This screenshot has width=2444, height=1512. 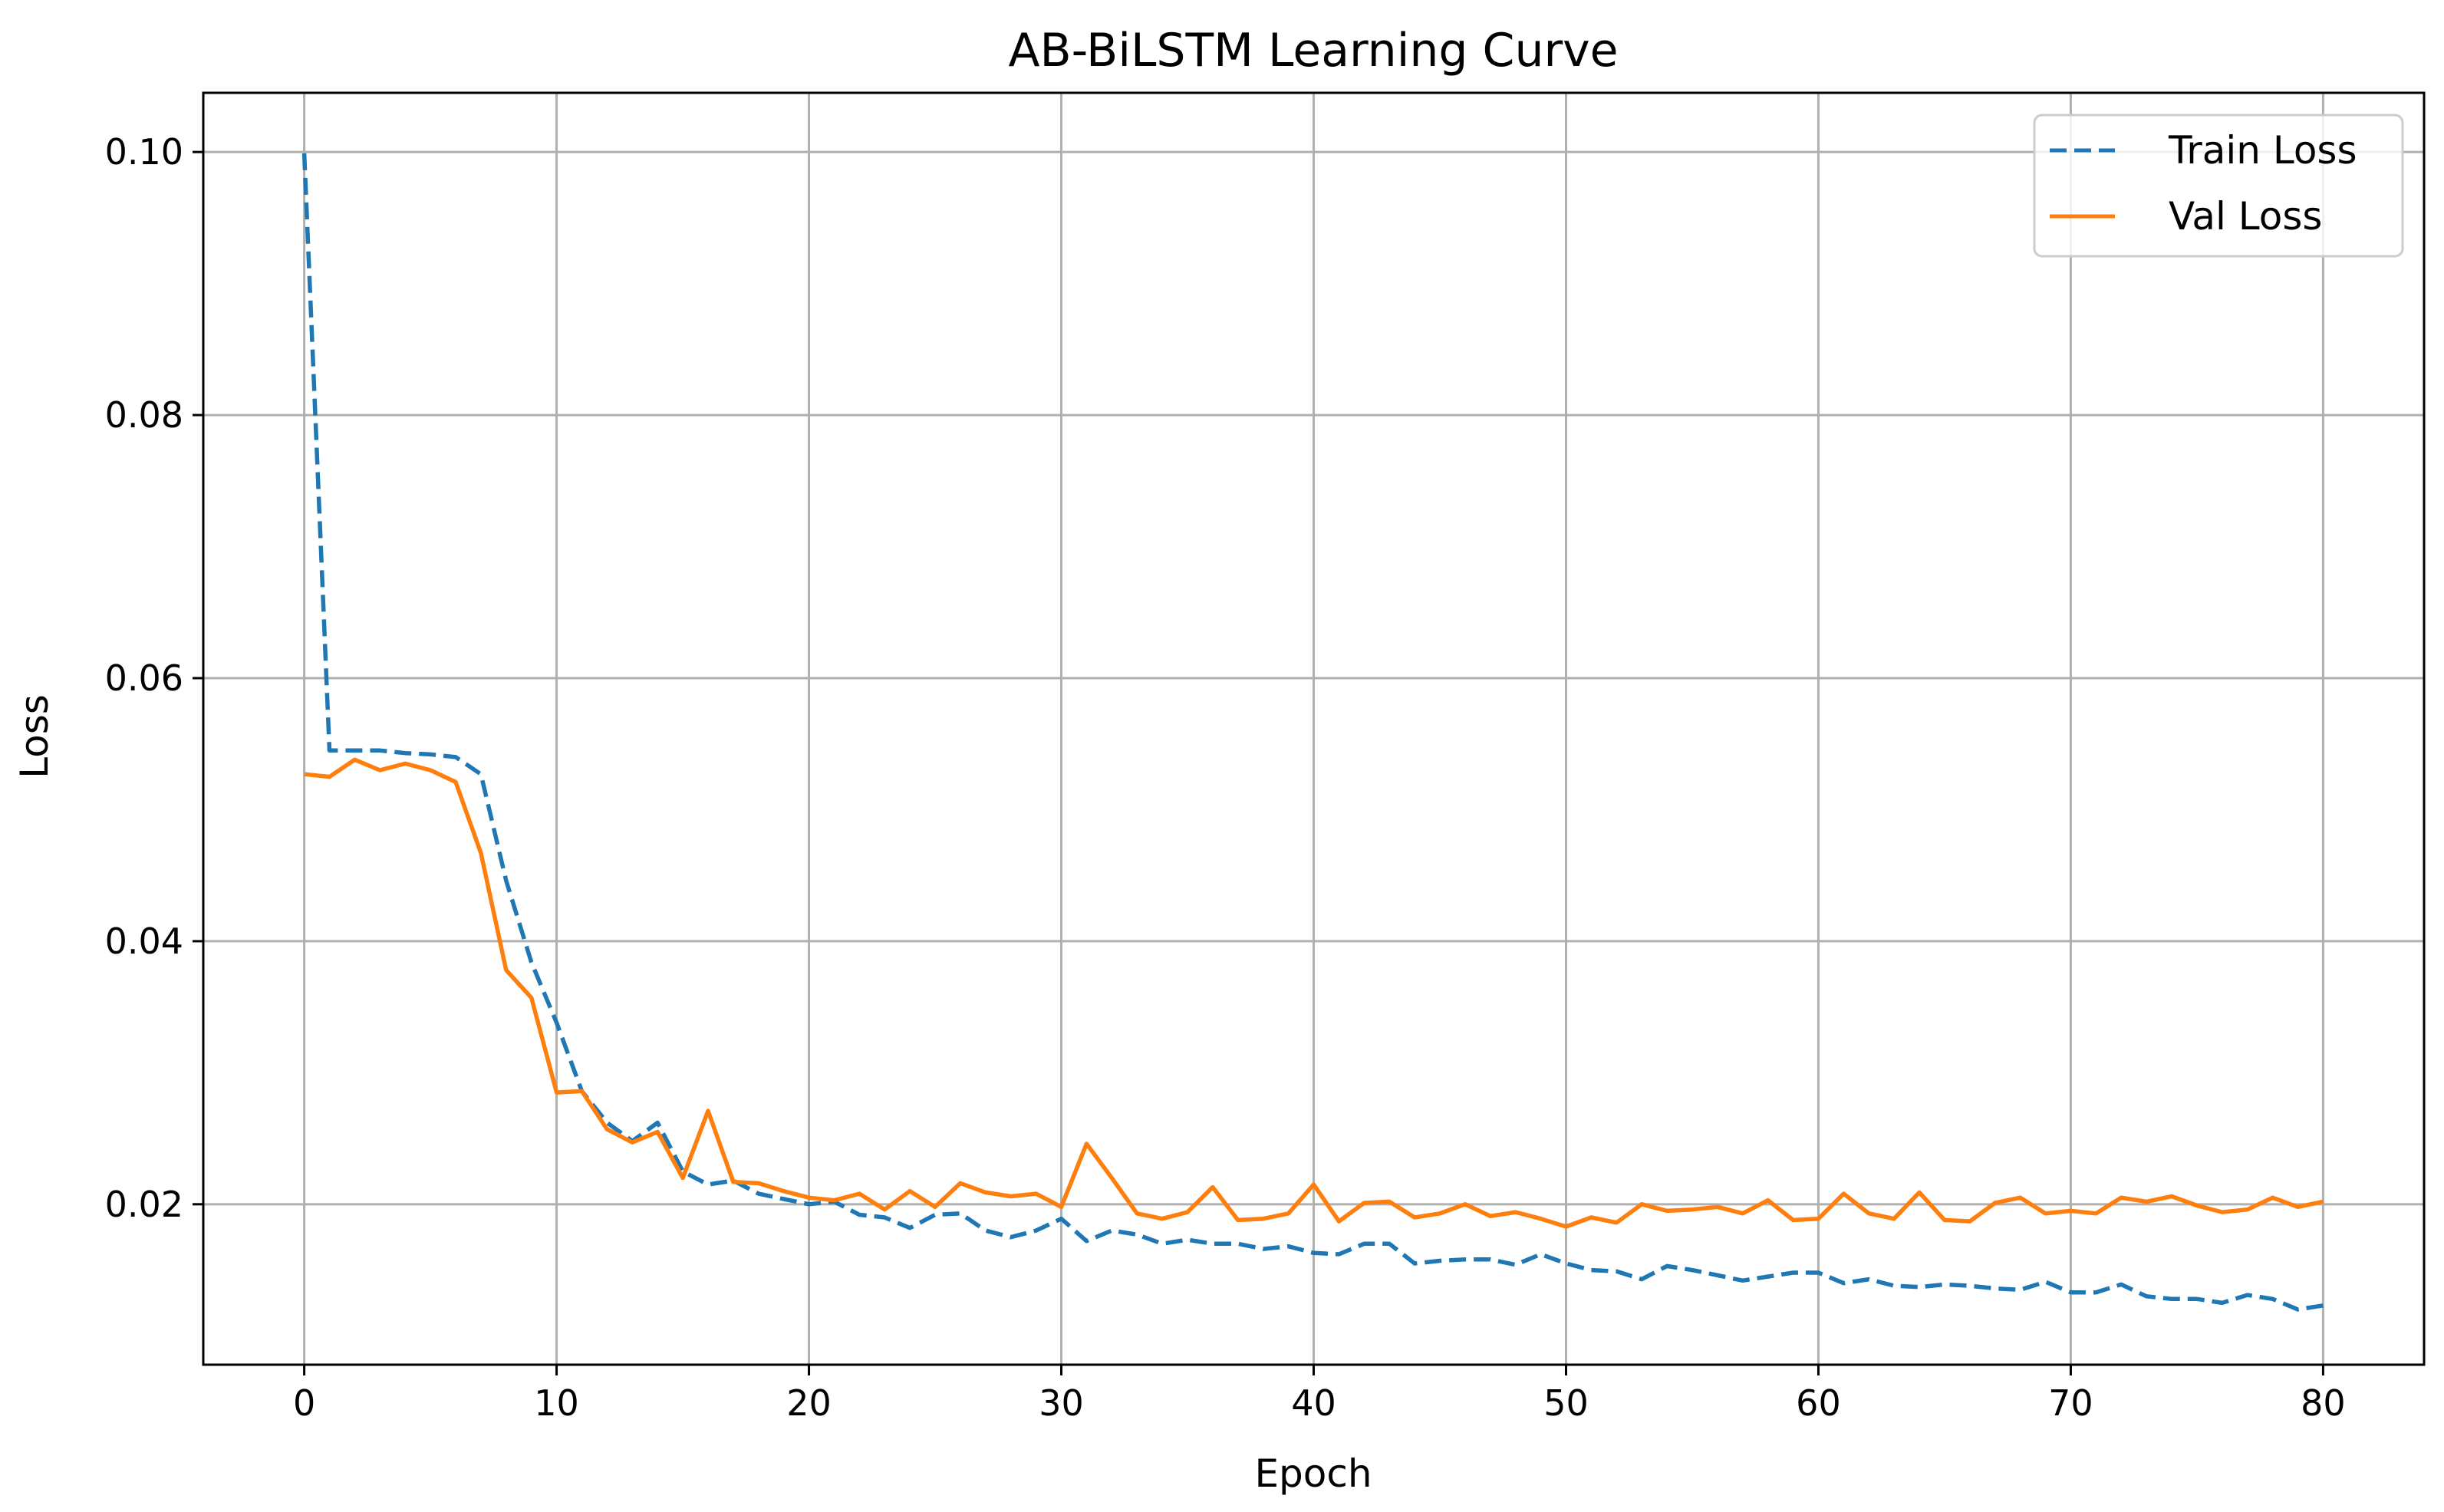 I want to click on x-tick-label: 0, so click(x=304, y=1403).